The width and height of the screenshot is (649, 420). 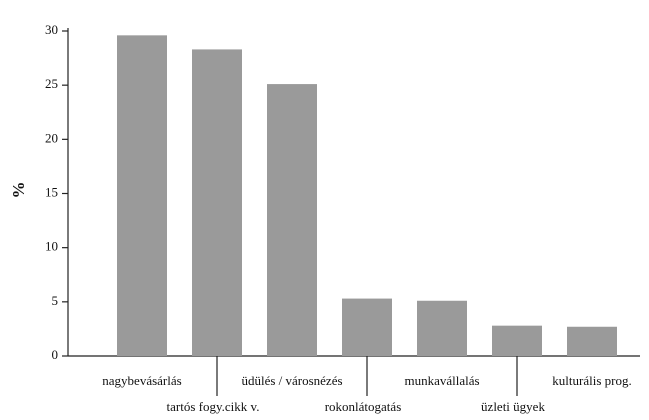 What do you see at coordinates (513, 406) in the screenshot?
I see `x-tick-label: üzleti ügyek` at bounding box center [513, 406].